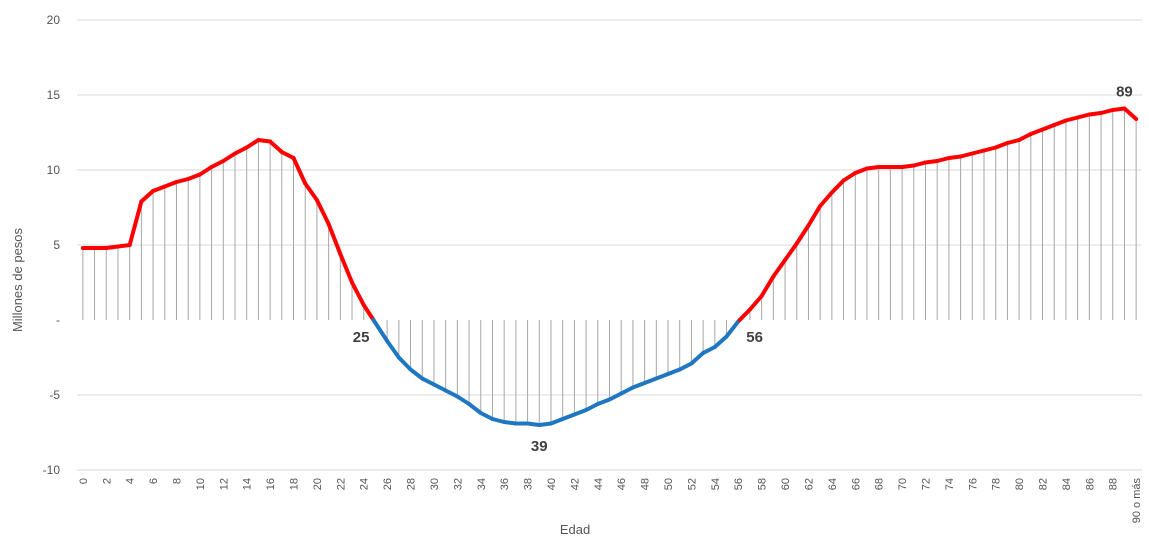 This screenshot has width=1149, height=541. What do you see at coordinates (52, 470) in the screenshot?
I see `y-tick-label: -10` at bounding box center [52, 470].